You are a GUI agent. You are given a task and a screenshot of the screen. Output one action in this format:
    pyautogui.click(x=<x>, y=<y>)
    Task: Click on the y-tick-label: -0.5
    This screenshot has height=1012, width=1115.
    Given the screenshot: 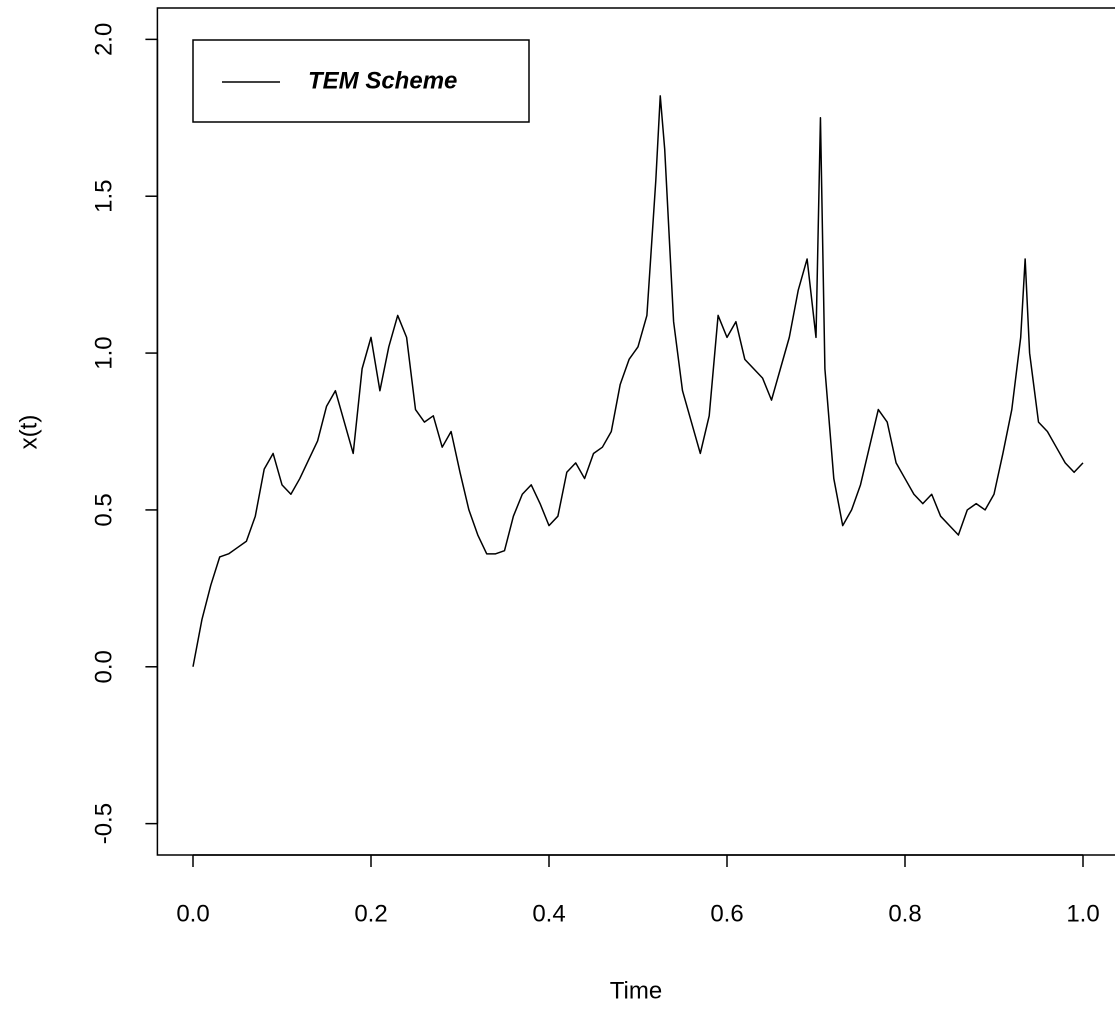 What is the action you would take?
    pyautogui.click(x=104, y=823)
    